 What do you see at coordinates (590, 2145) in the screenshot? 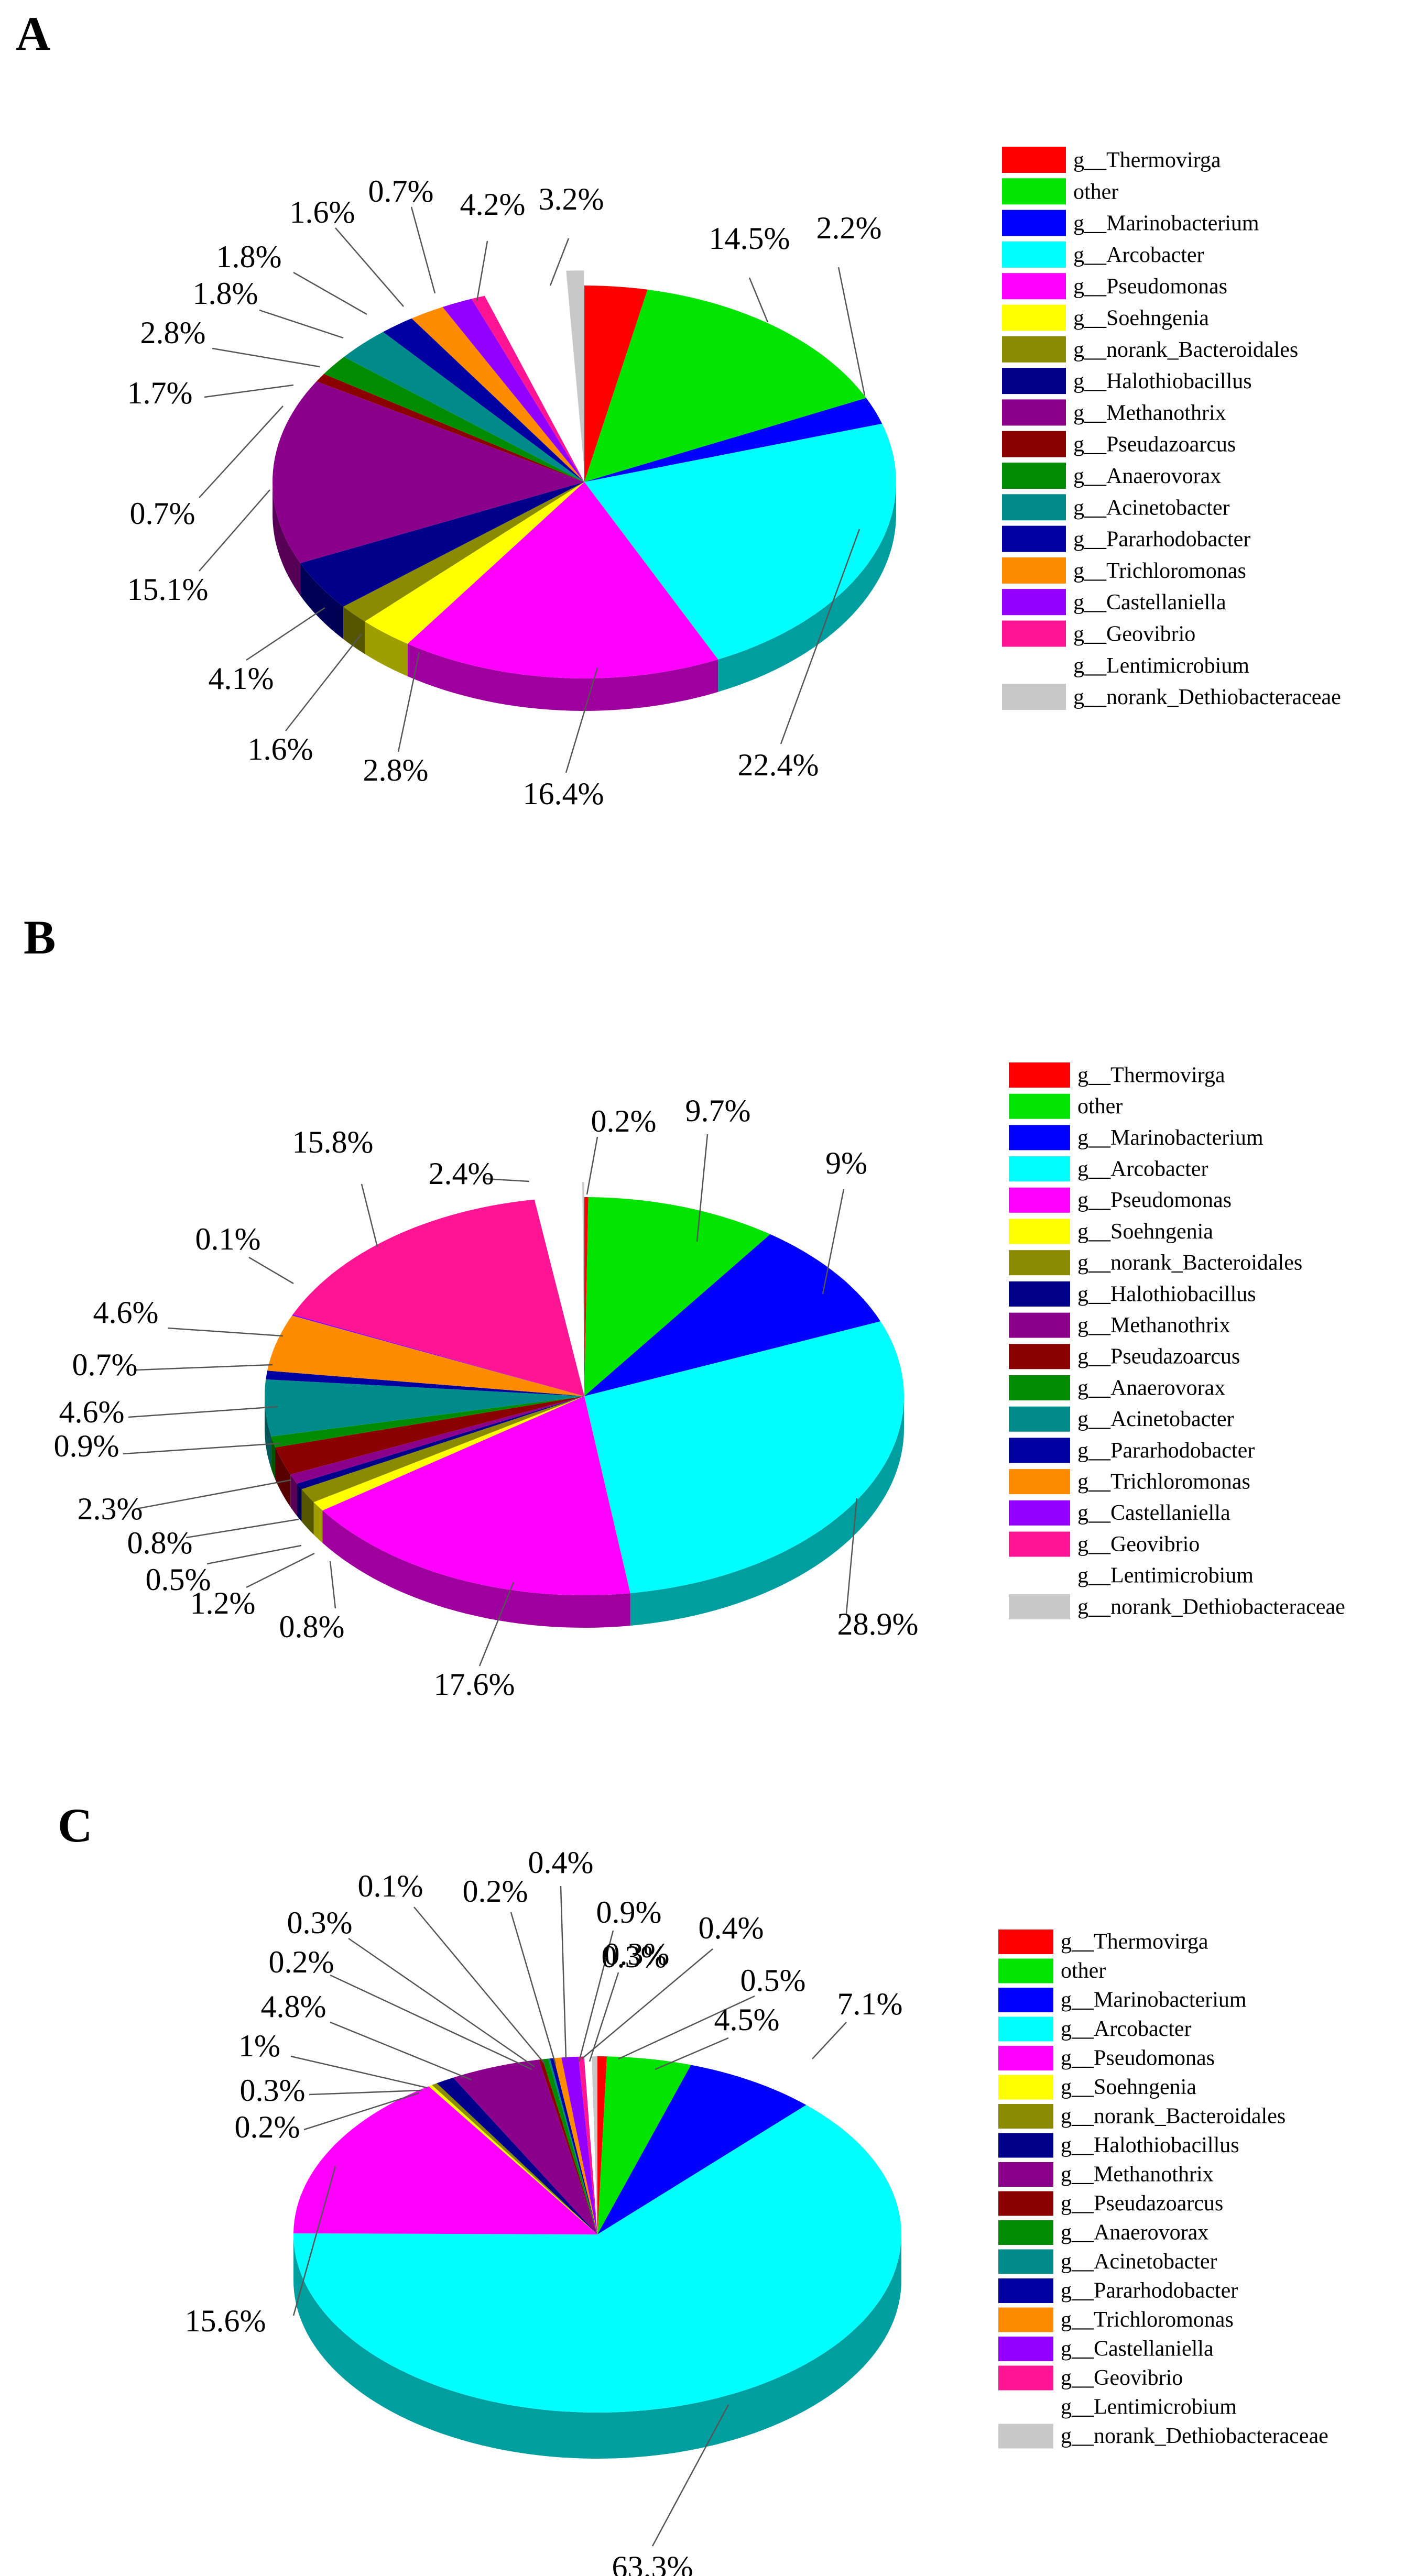
I see `slice-g__Lentimicrobium` at bounding box center [590, 2145].